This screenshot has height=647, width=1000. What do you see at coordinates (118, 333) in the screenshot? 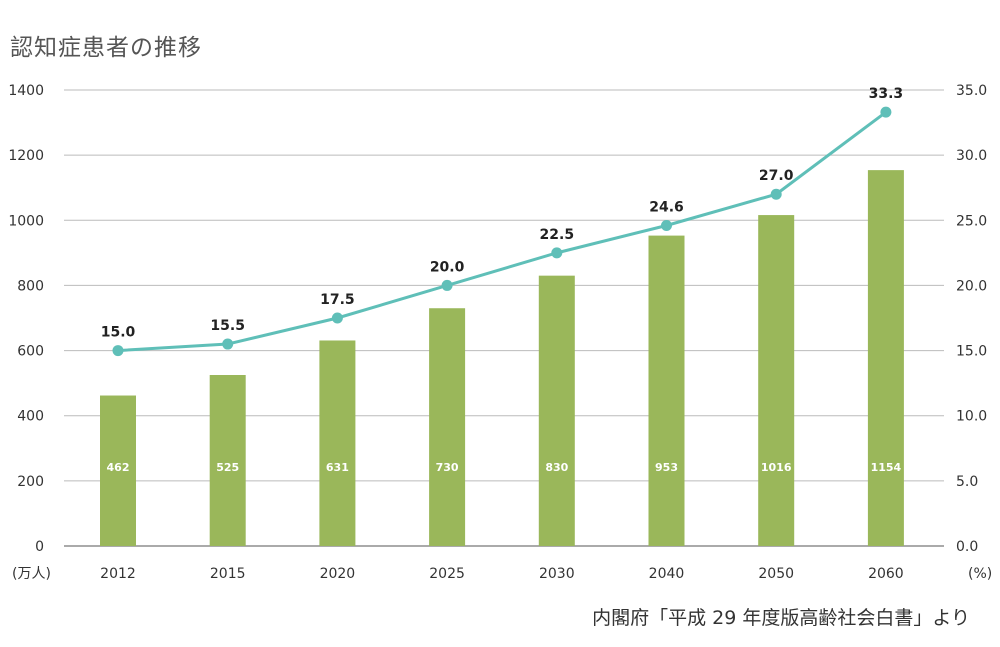
I see `line-point-label: 15.0` at bounding box center [118, 333].